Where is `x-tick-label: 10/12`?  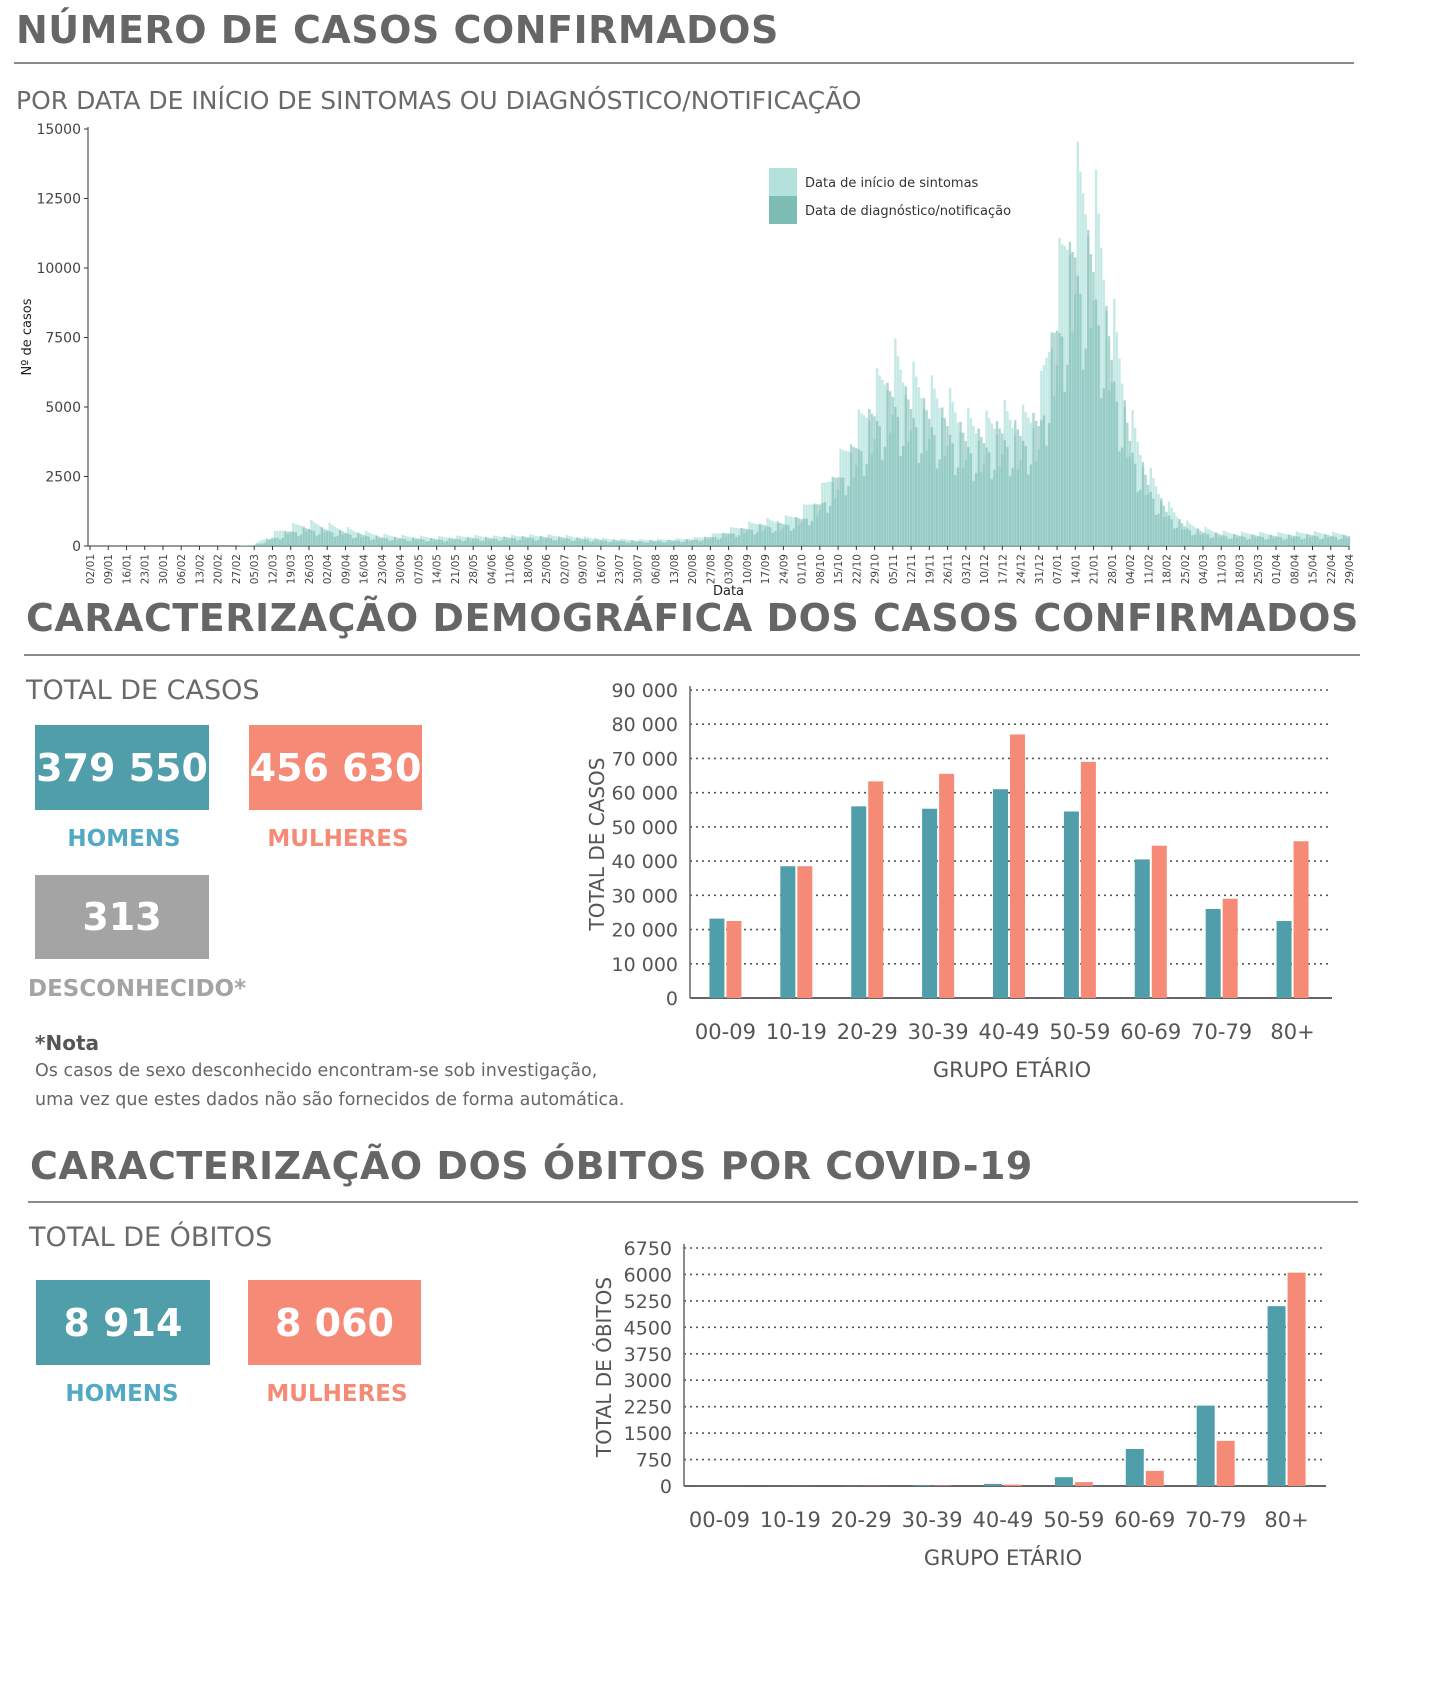 x-tick-label: 10/12 is located at coordinates (985, 569).